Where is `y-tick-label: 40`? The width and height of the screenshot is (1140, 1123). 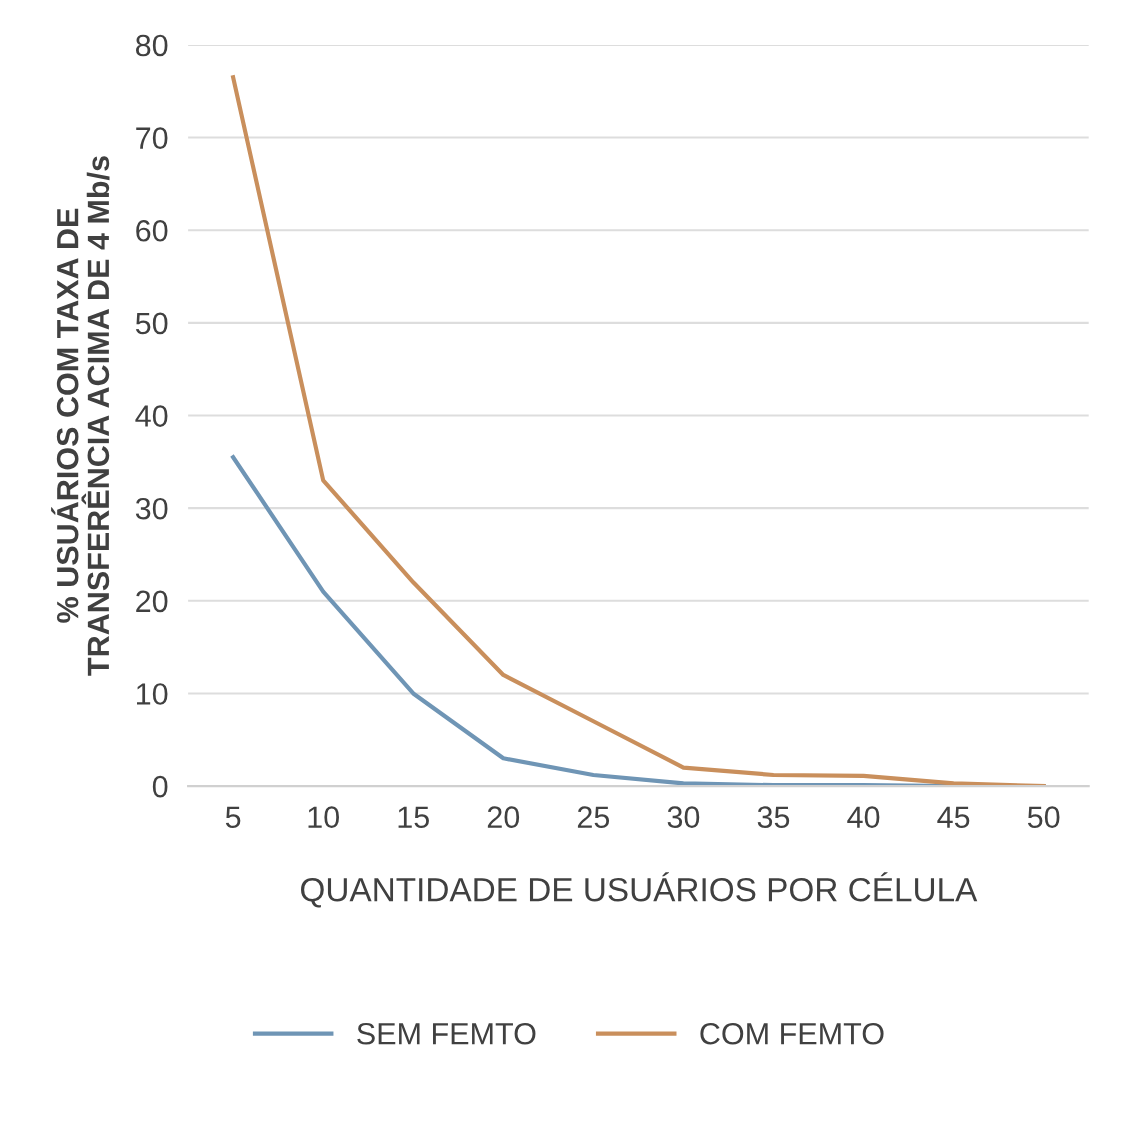 y-tick-label: 40 is located at coordinates (151, 416).